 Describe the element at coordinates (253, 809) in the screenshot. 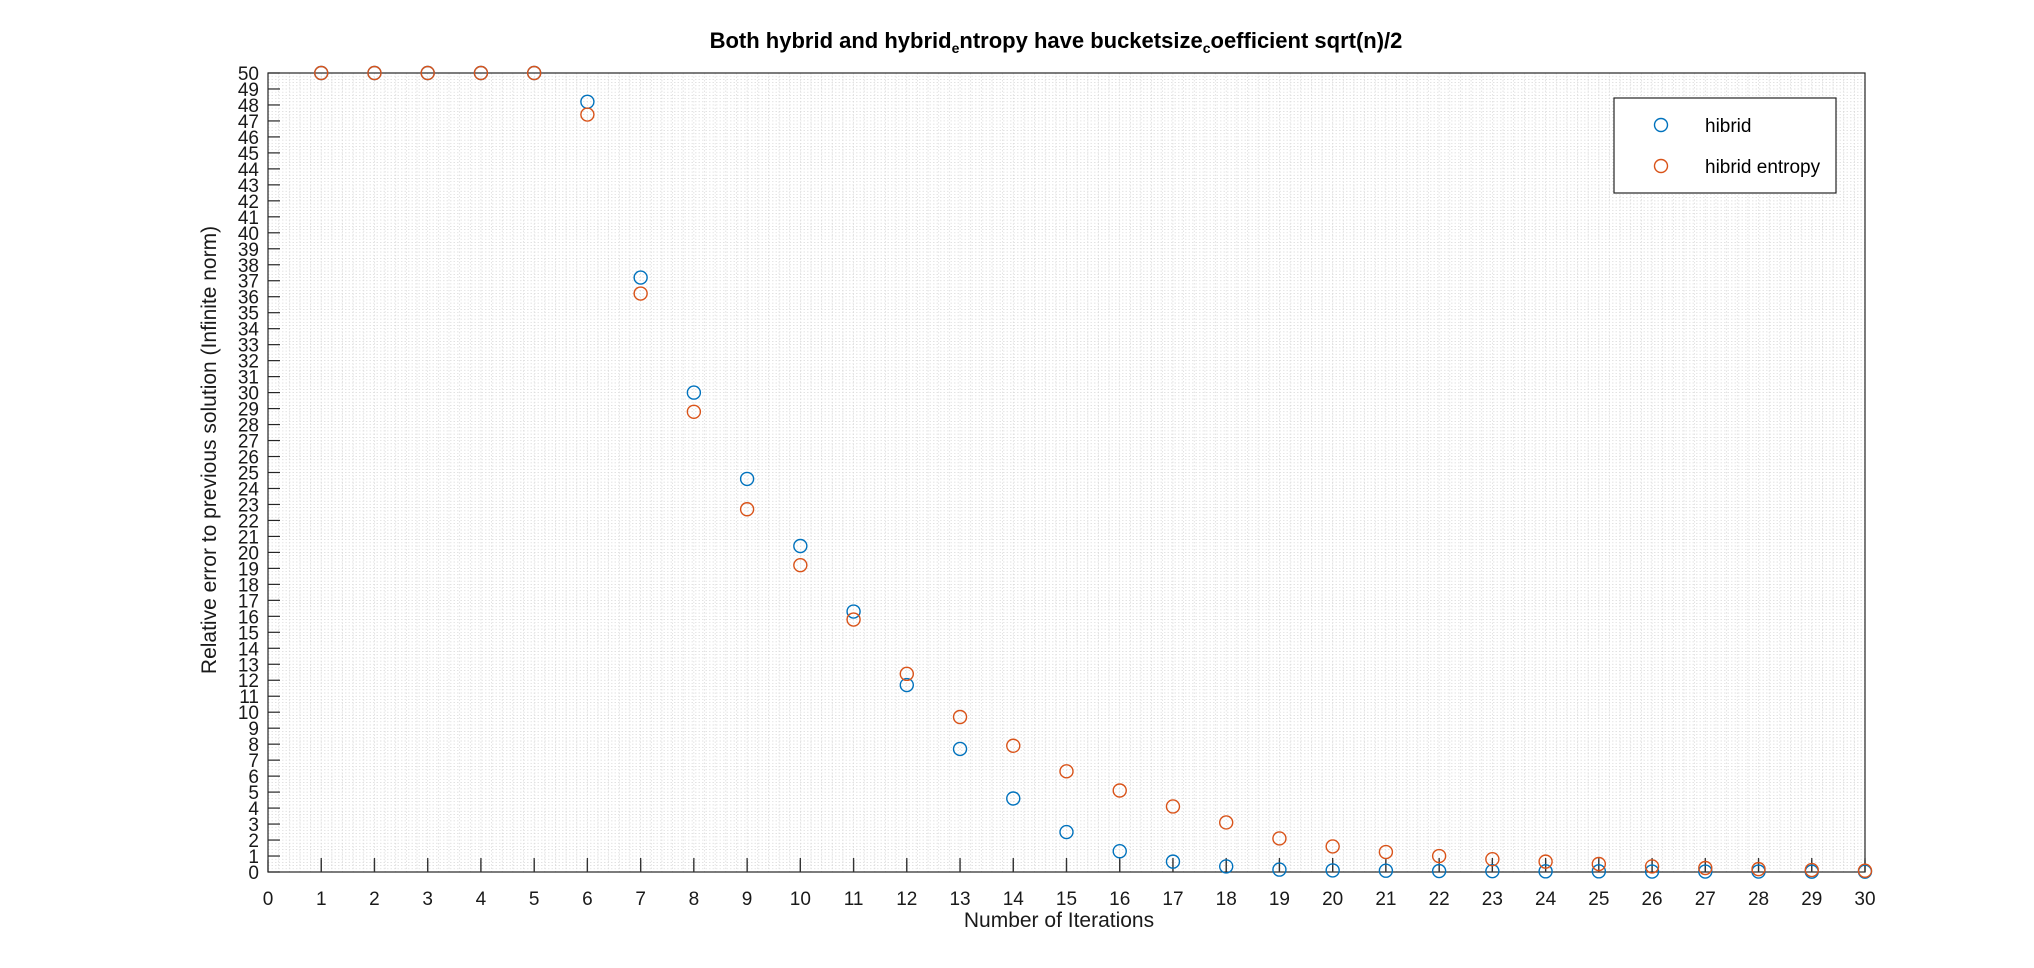

I see `y-tick-label: 4` at that location.